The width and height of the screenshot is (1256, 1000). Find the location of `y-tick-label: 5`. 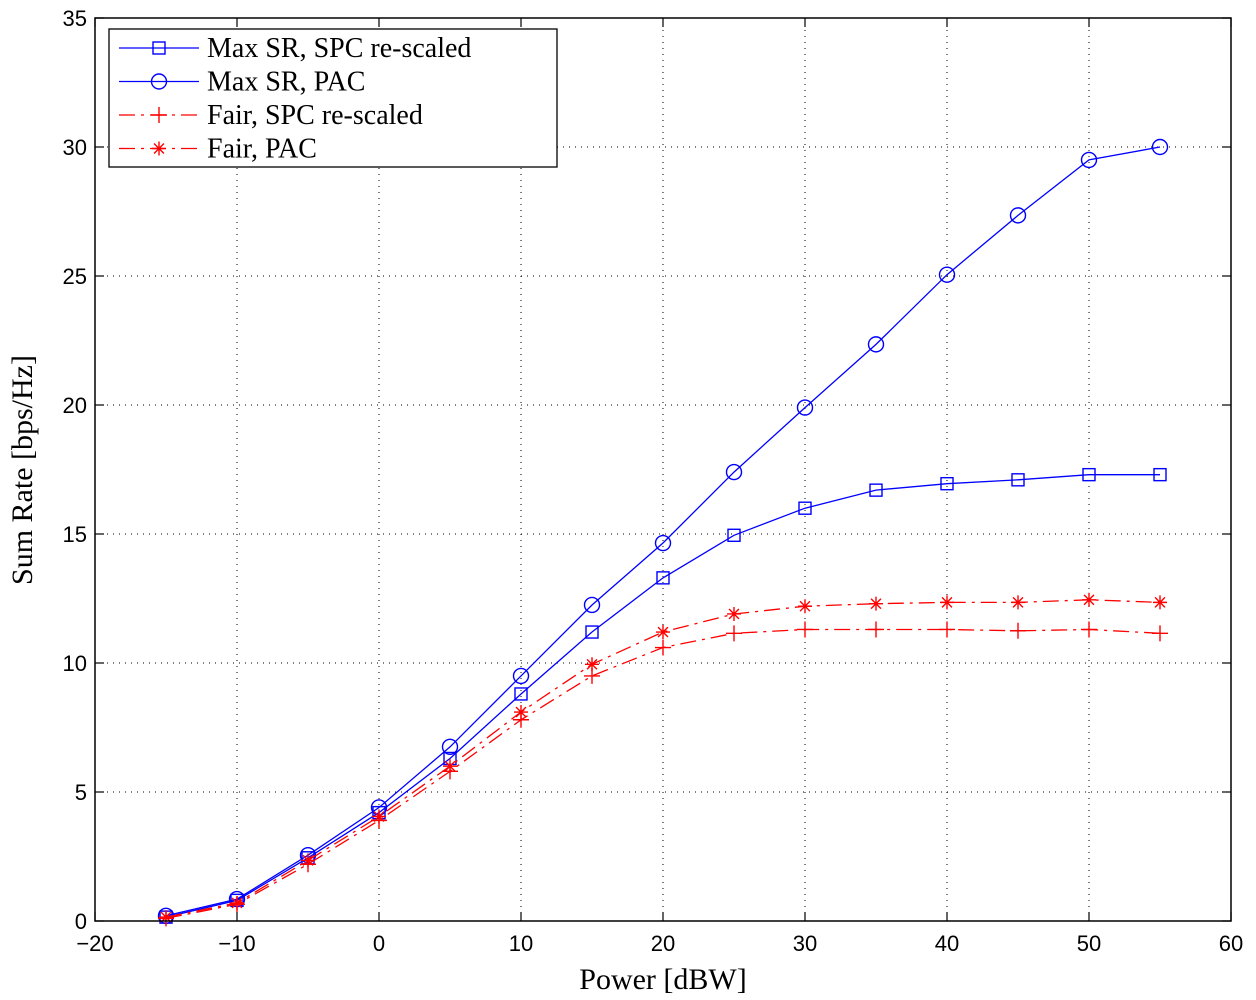

y-tick-label: 5 is located at coordinates (81, 792).